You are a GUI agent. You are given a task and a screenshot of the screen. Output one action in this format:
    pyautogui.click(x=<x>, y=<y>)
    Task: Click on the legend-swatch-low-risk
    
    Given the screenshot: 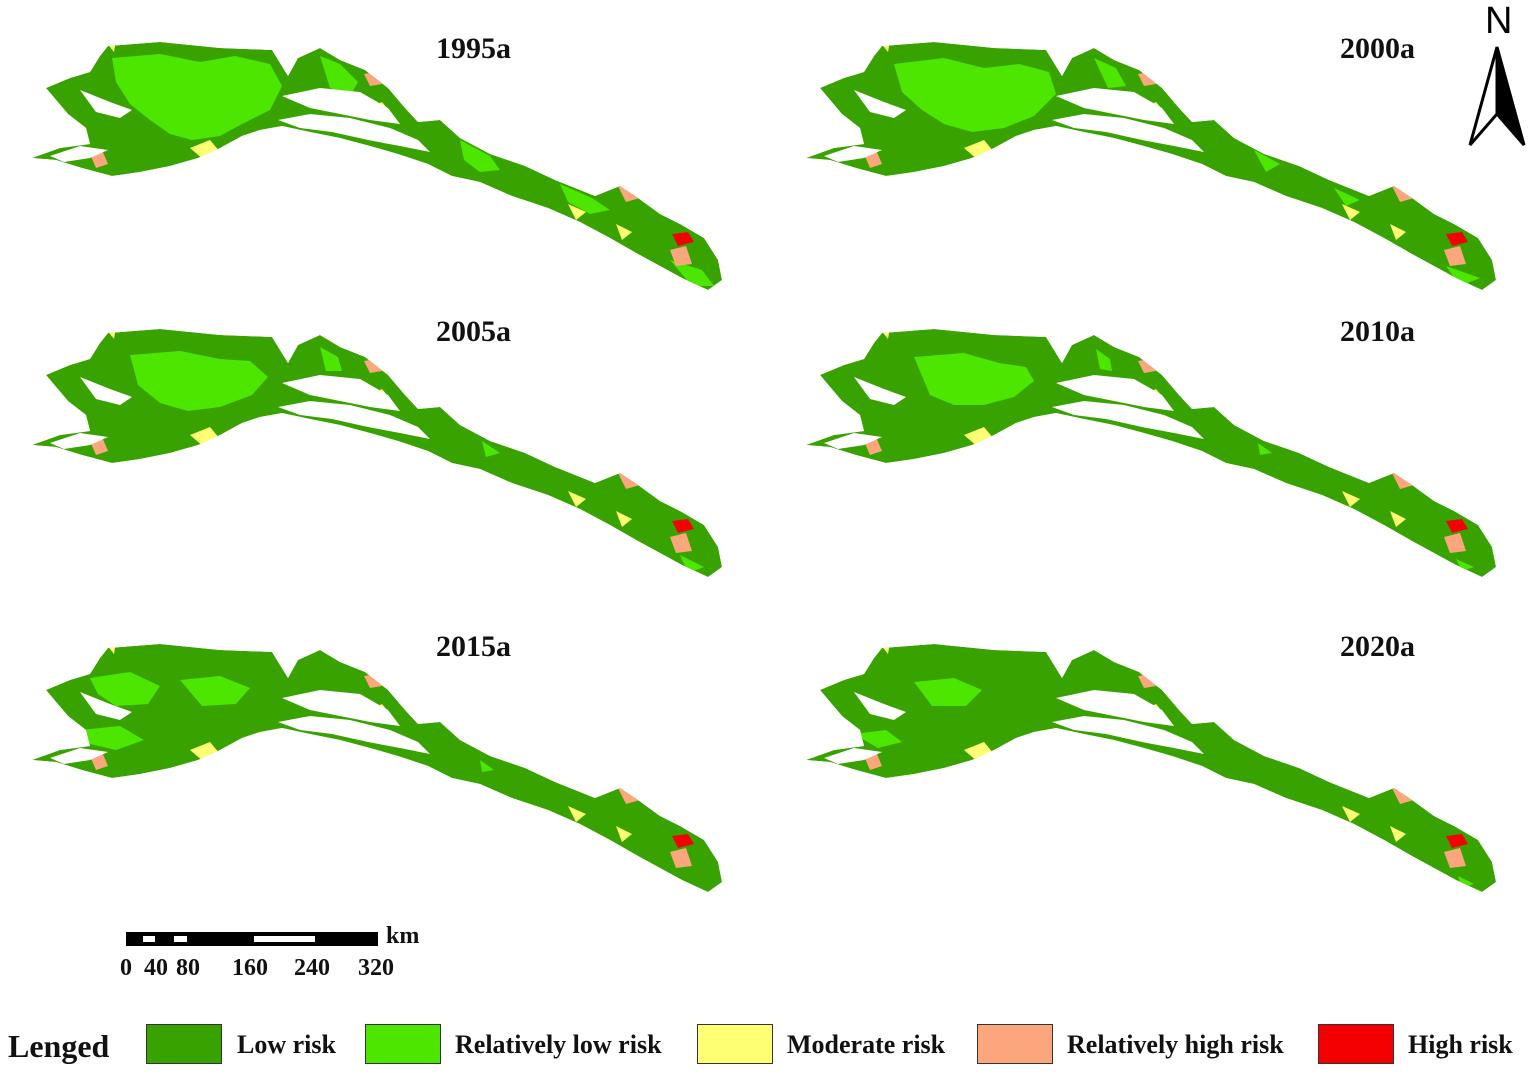 What is the action you would take?
    pyautogui.click(x=184, y=1044)
    